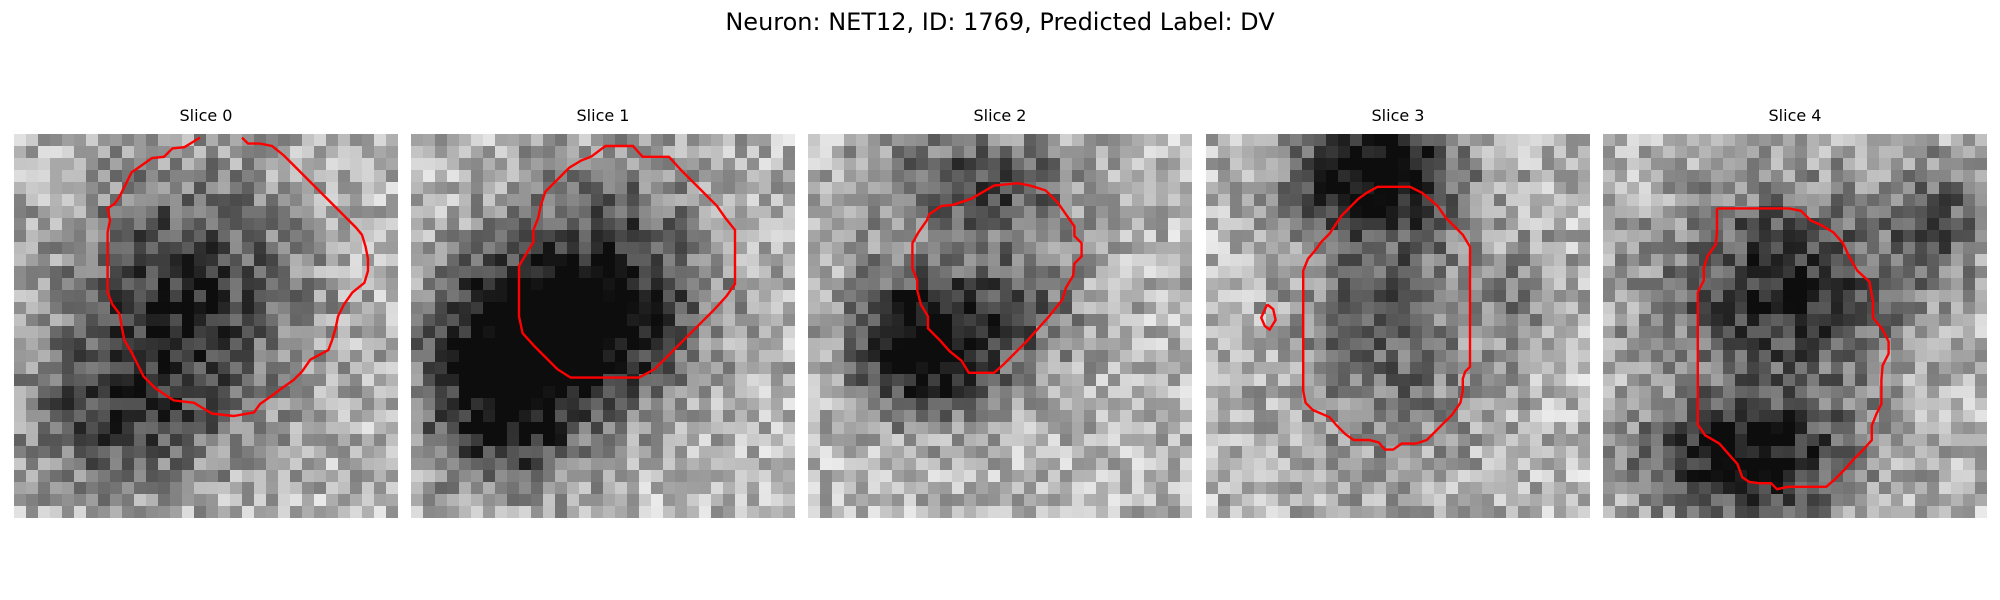 This screenshot has width=2000, height=600. I want to click on slice-title: Slice 3, so click(1398, 115).